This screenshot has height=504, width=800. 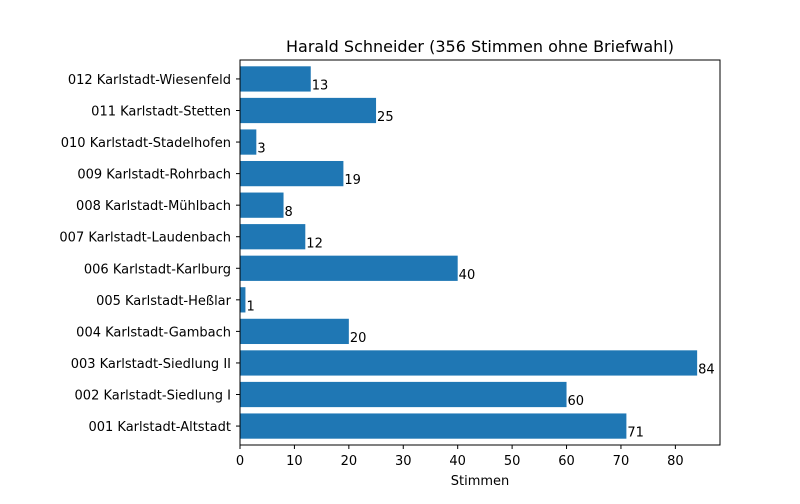 What do you see at coordinates (457, 461) in the screenshot?
I see `x-tick-label: 40` at bounding box center [457, 461].